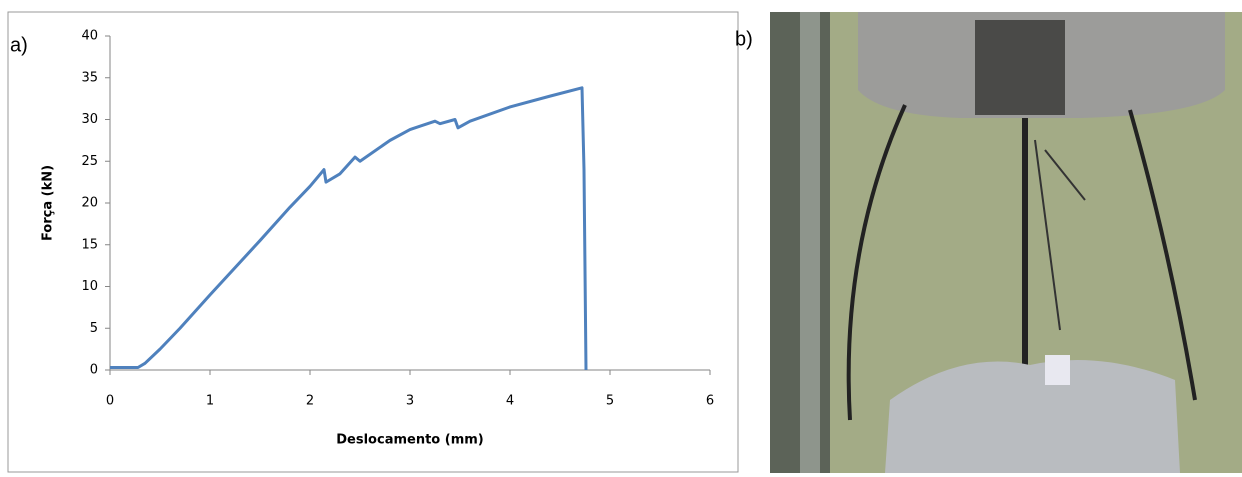 This screenshot has height=477, width=1242. Describe the element at coordinates (89, 77) in the screenshot. I see `y-tick-label: 35` at that location.